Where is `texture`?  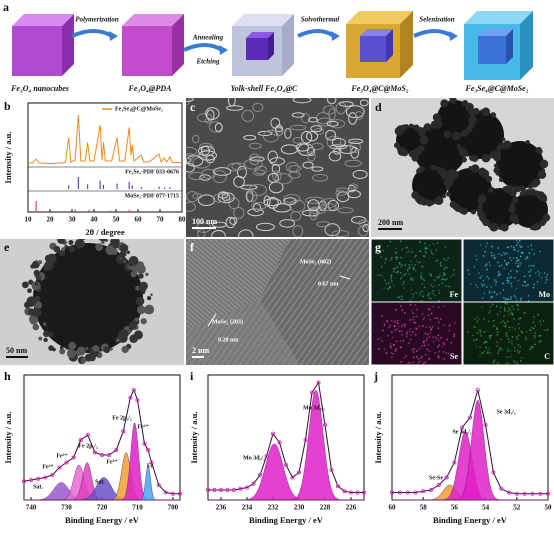 texture is located at coordinates (277, 167).